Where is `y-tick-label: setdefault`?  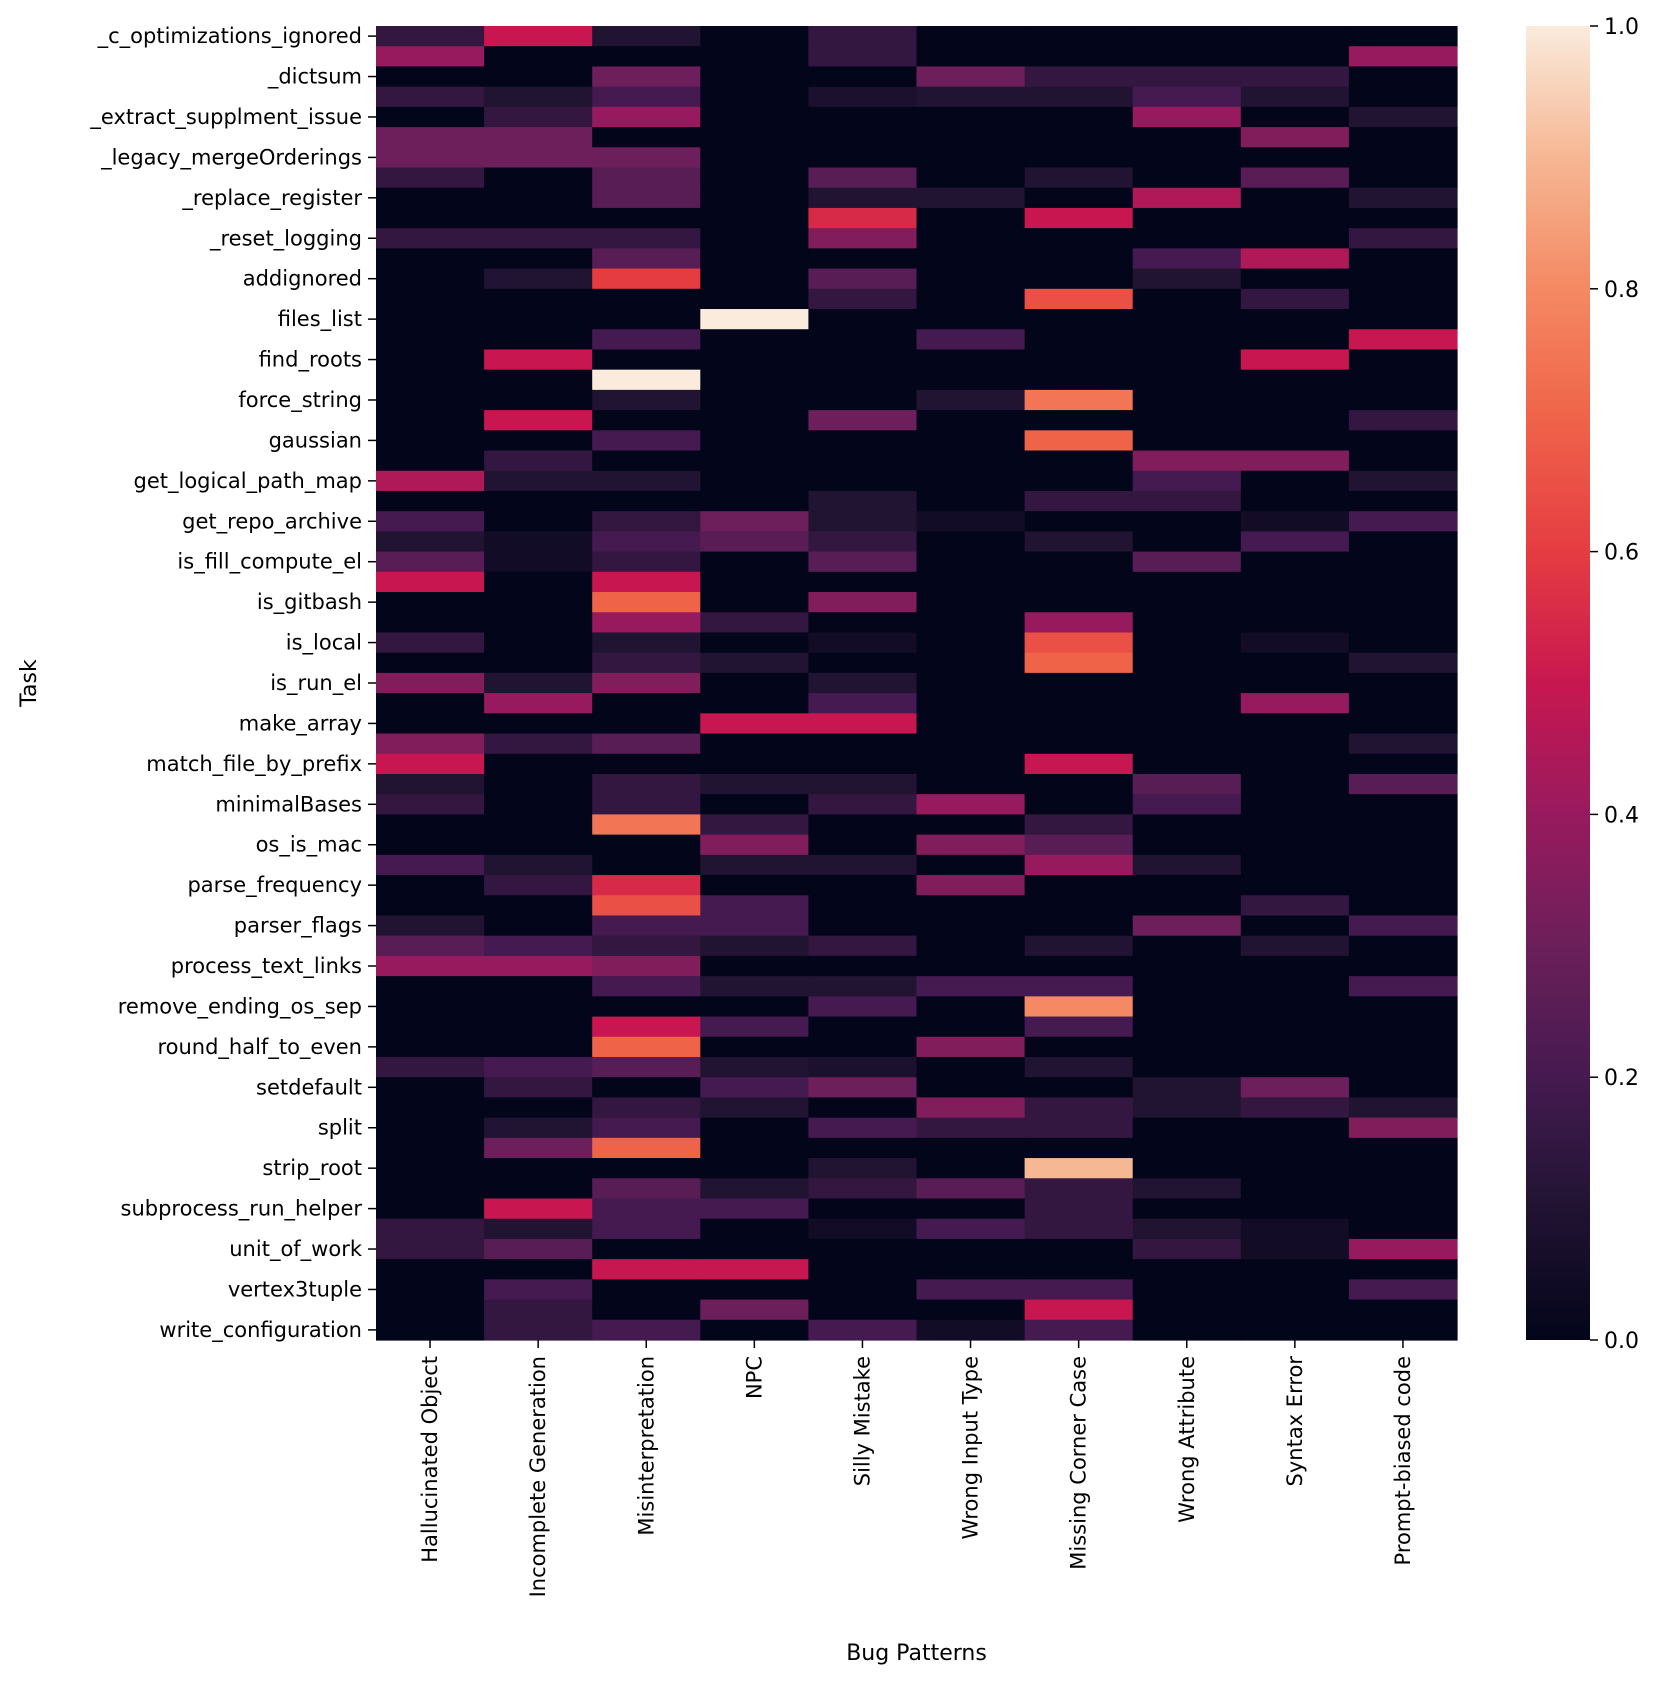 y-tick-label: setdefault is located at coordinates (309, 1087).